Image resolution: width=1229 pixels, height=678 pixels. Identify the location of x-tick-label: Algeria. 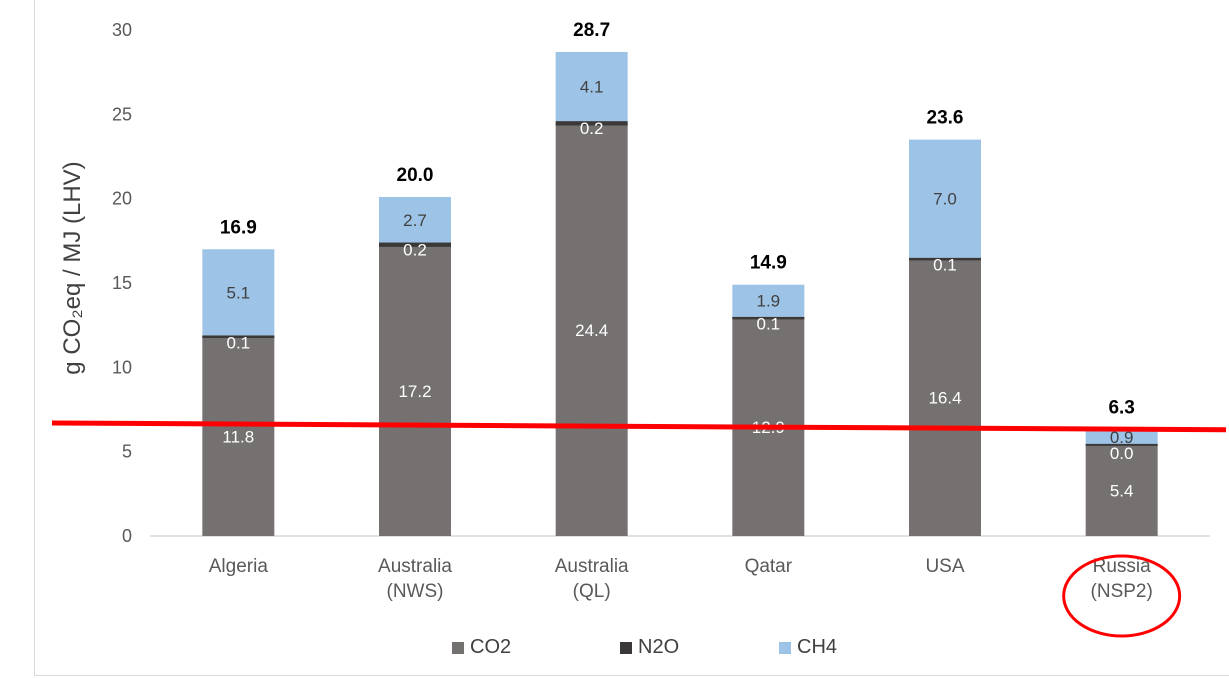
(239, 566).